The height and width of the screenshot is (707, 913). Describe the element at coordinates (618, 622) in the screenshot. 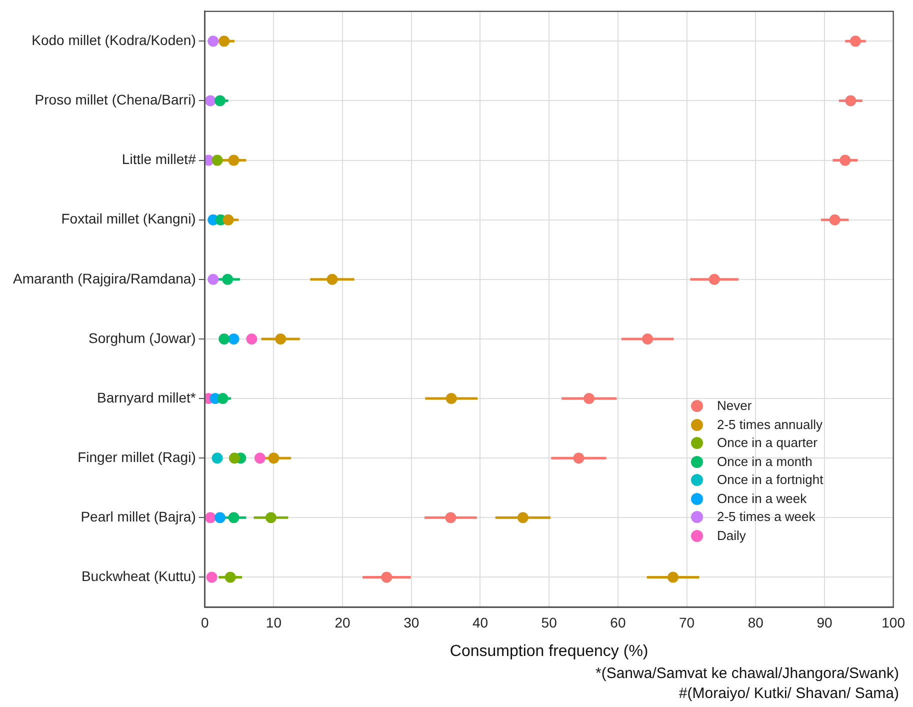

I see `x-tick-label: 60` at that location.